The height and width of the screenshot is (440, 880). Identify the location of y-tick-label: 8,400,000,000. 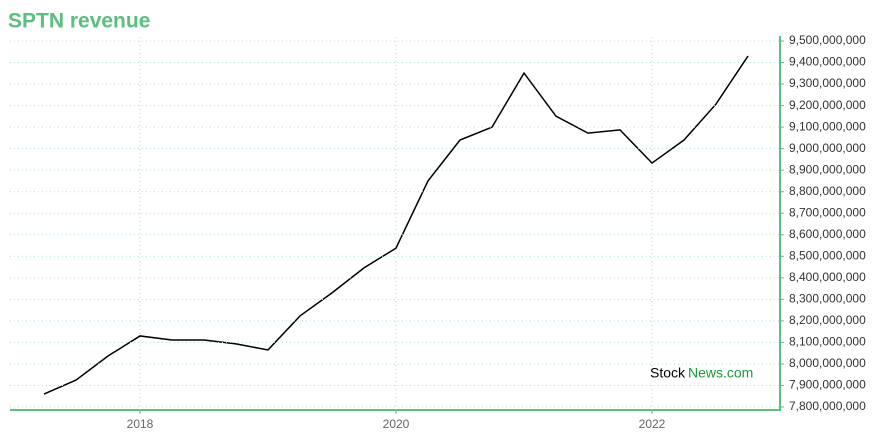
(827, 277).